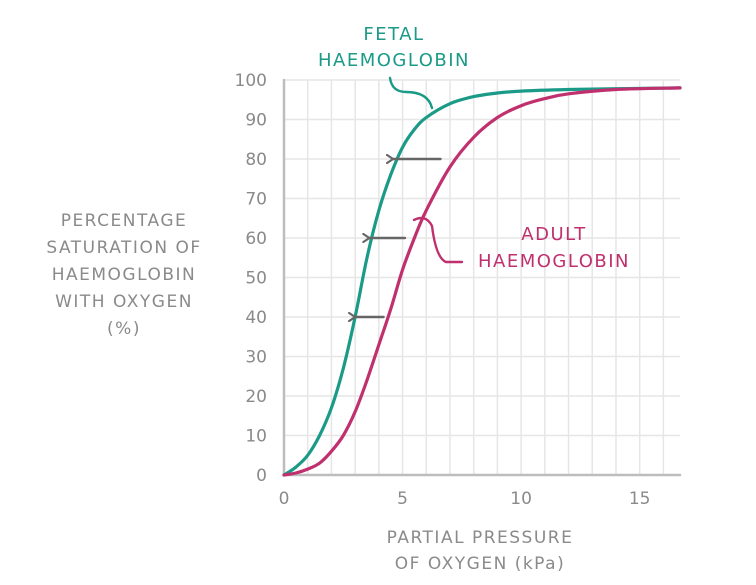 The image size is (756, 585). I want to click on y-axis-title-line: SATURATION OF, so click(123, 248).